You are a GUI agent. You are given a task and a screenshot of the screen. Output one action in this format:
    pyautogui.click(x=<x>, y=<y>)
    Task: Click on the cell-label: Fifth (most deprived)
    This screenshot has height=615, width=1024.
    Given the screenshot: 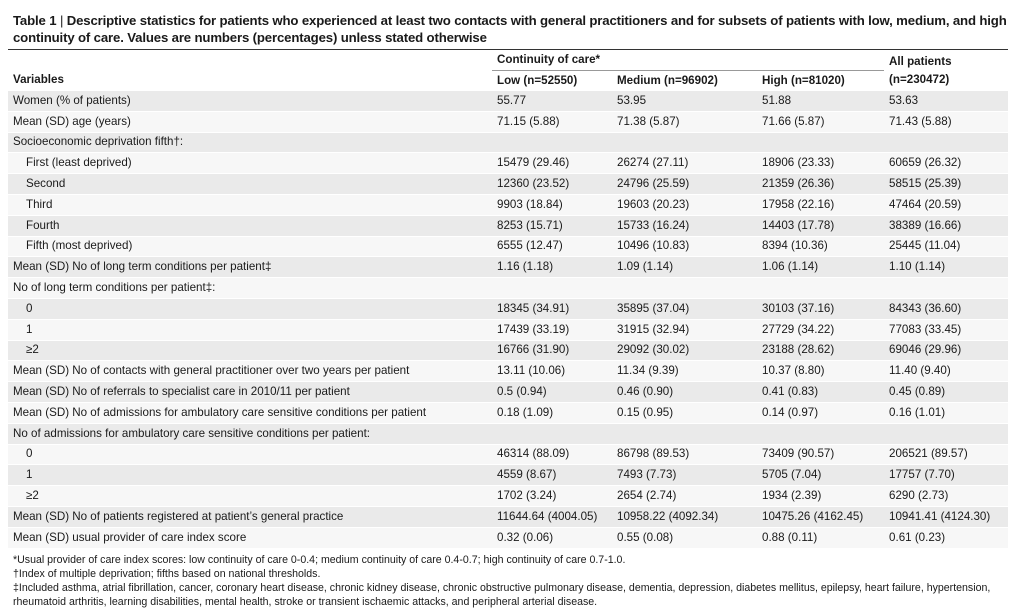 What is the action you would take?
    pyautogui.click(x=250, y=246)
    